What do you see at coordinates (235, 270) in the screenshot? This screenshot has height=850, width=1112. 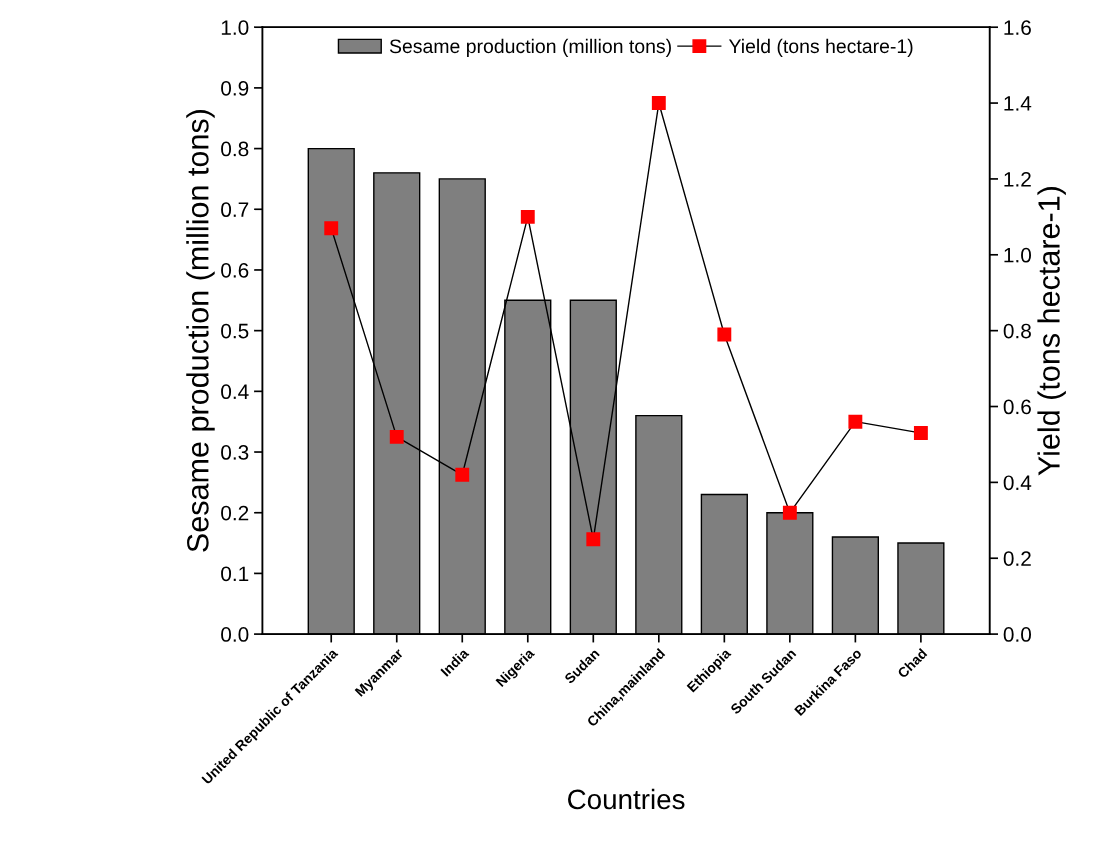 I see `y-tick-label: 0.6` at bounding box center [235, 270].